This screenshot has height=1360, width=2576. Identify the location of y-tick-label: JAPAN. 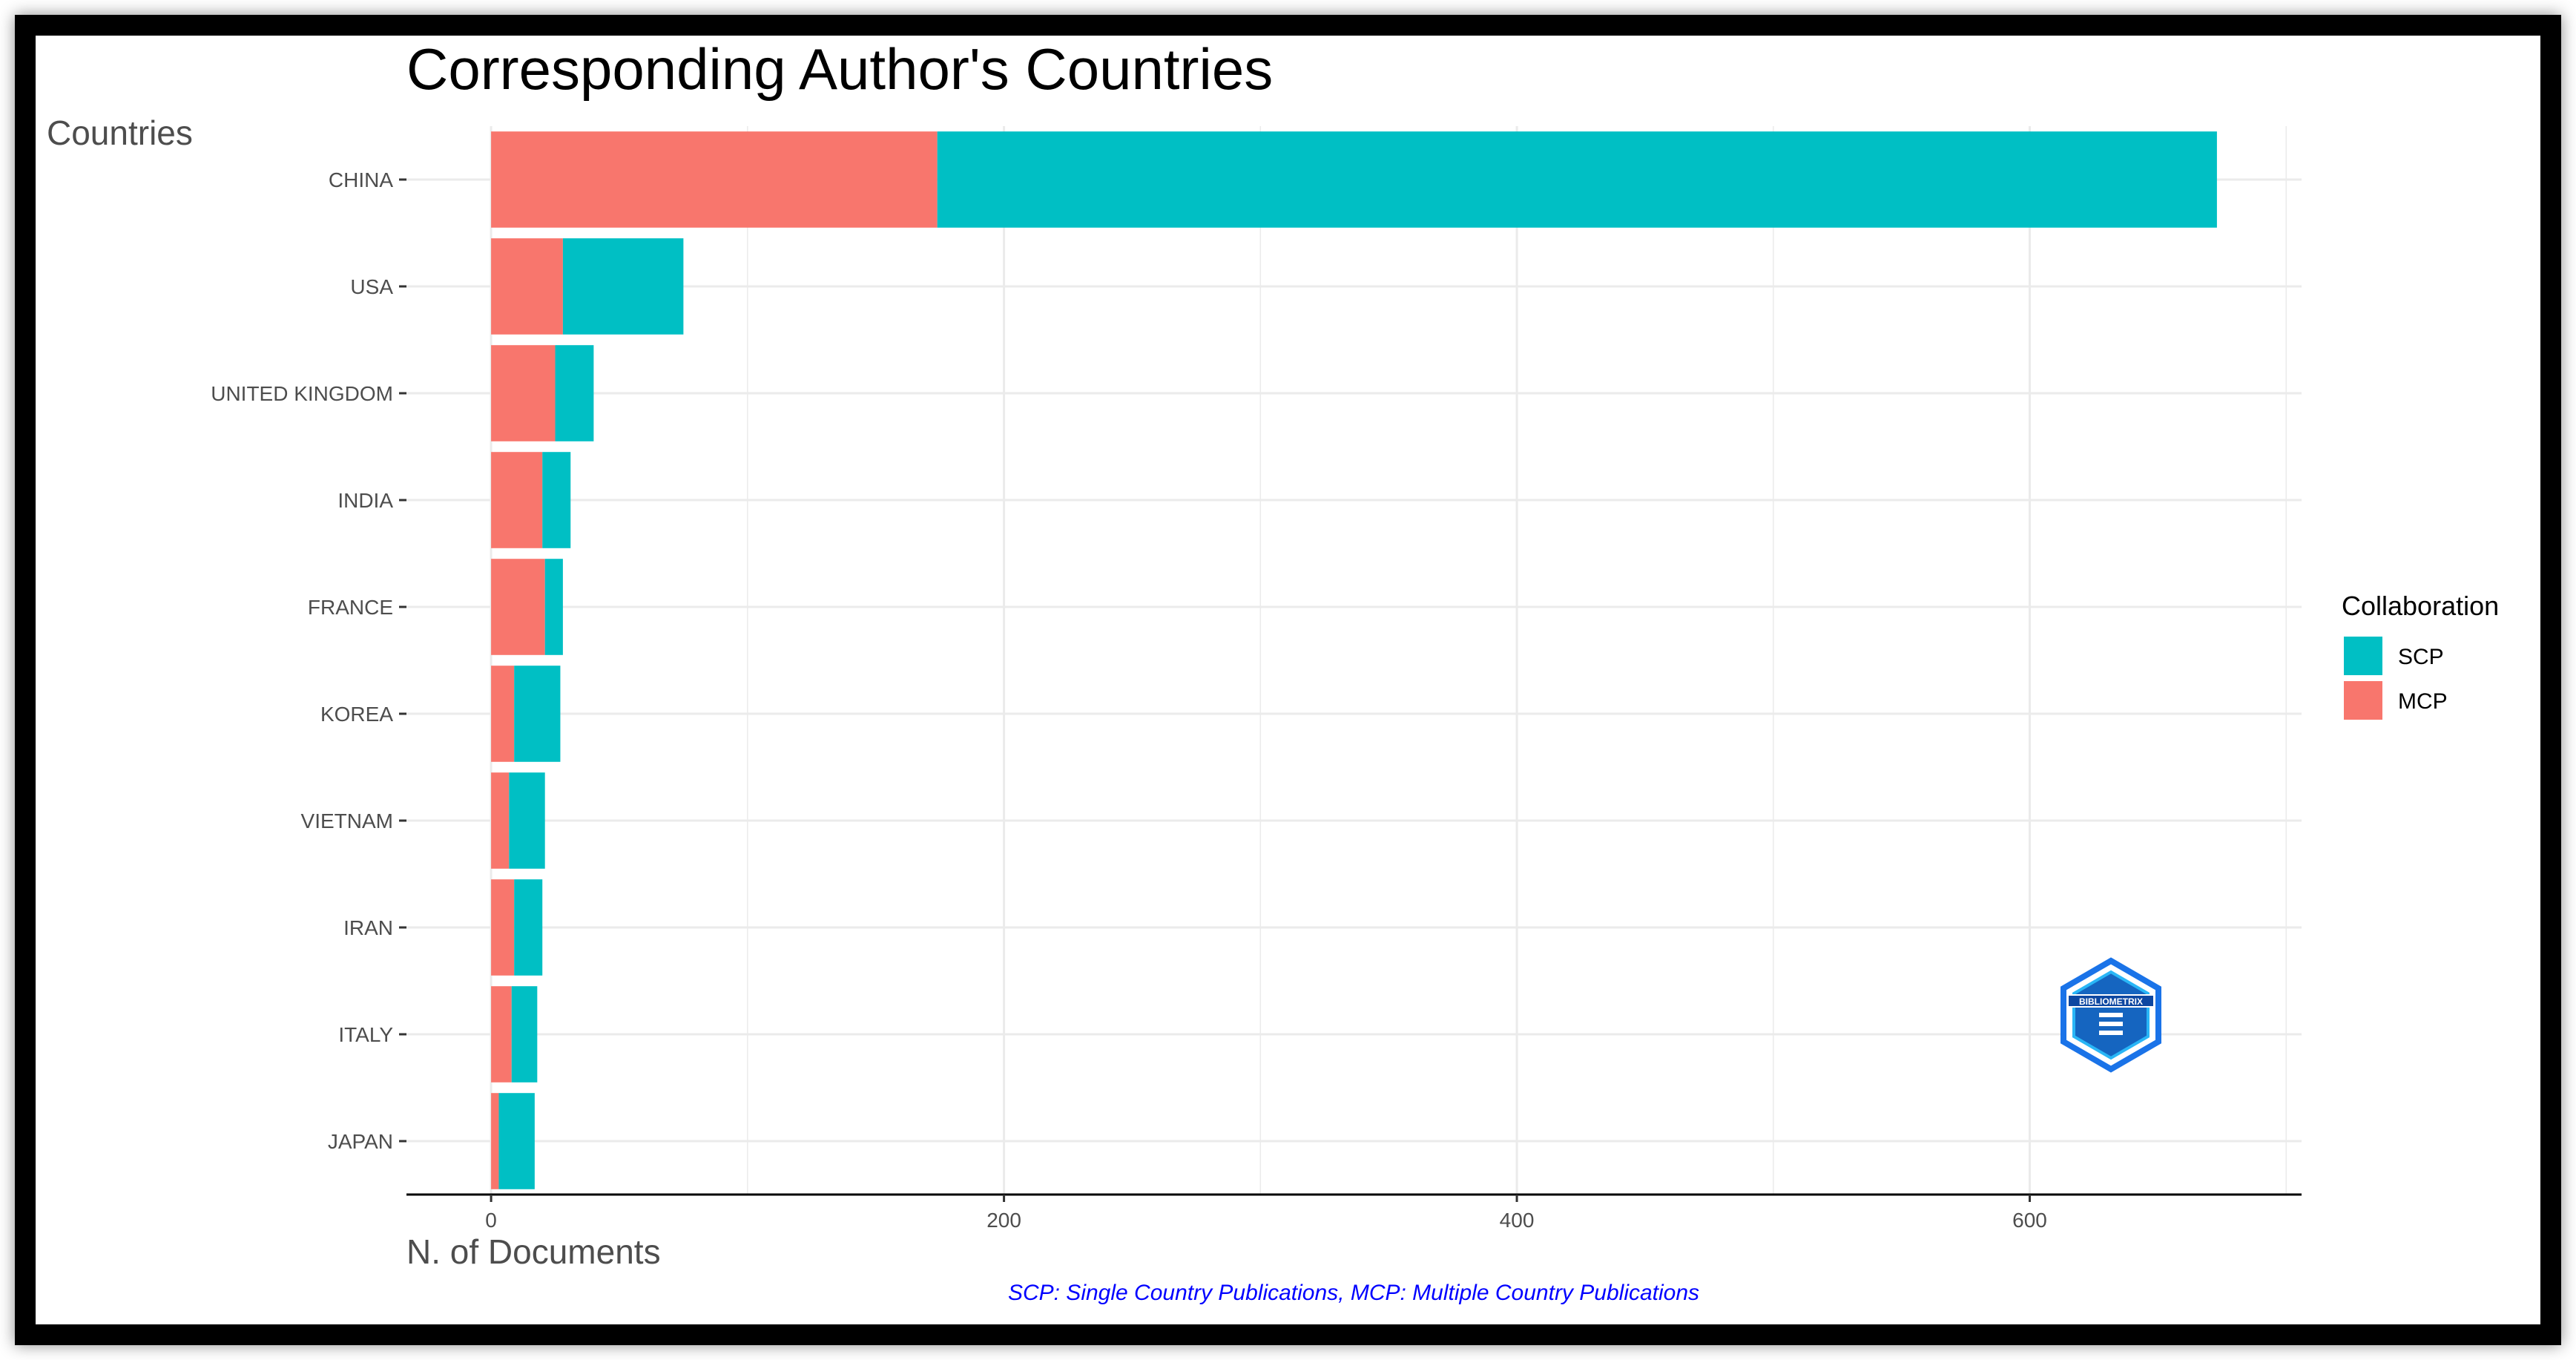
(361, 1142).